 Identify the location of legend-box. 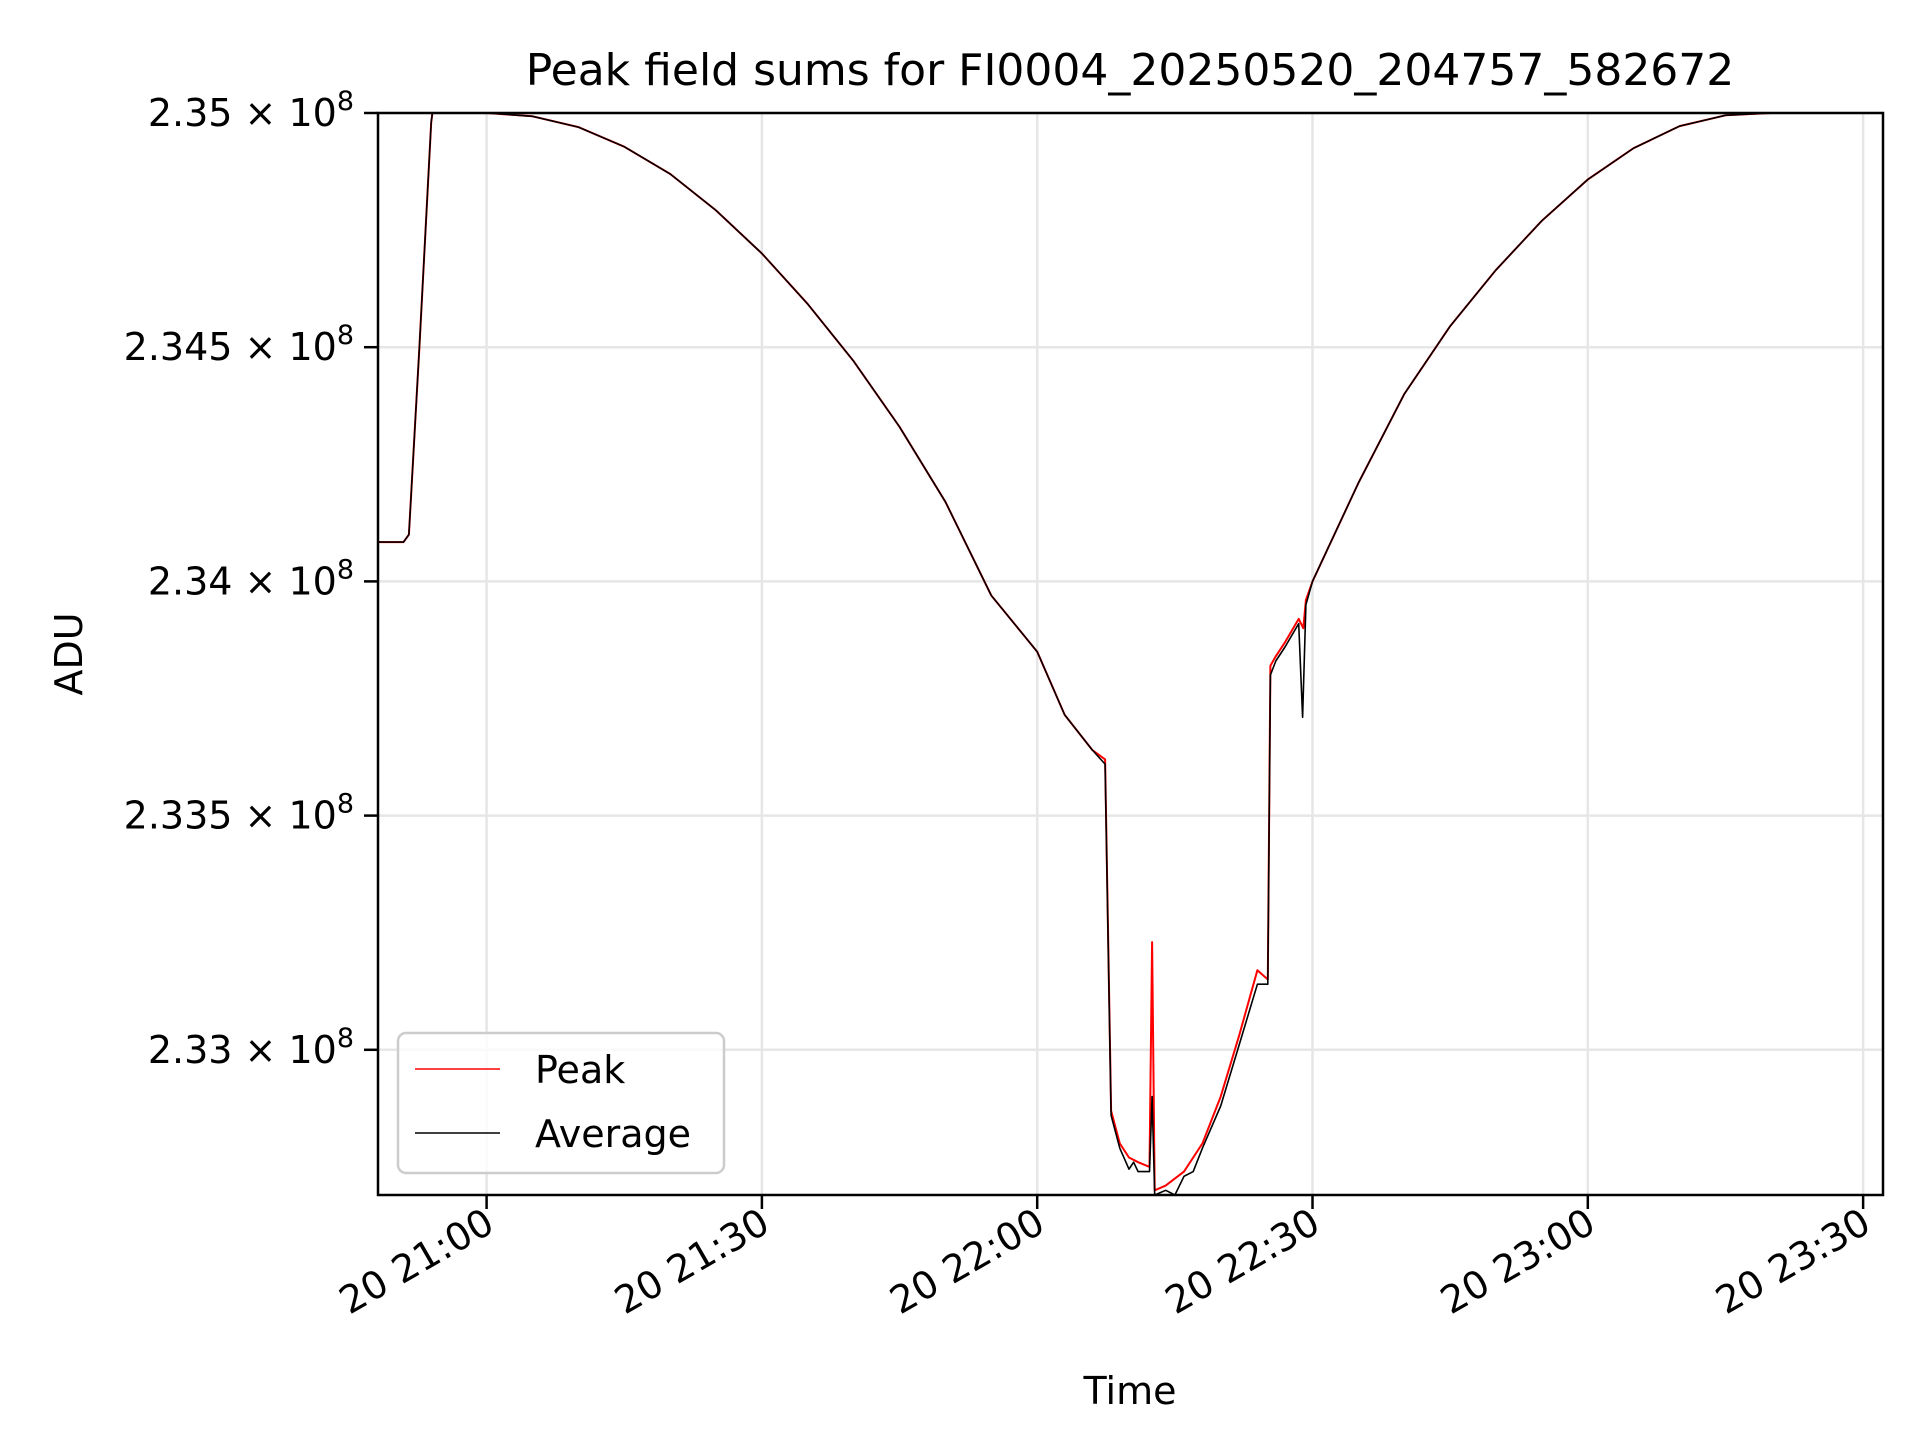
(561, 1103).